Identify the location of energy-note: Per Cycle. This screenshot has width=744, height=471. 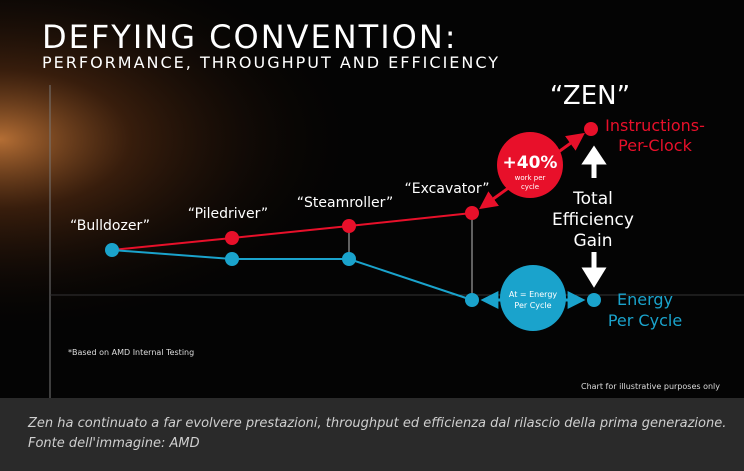
(532, 305).